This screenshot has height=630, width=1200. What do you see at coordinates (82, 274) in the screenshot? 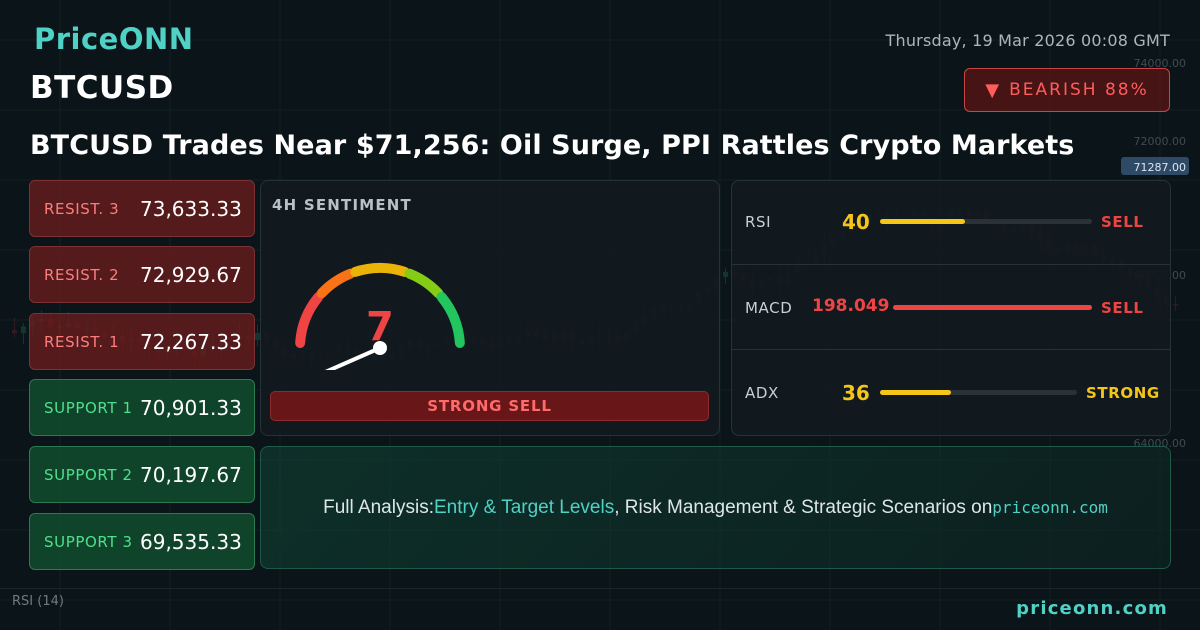
I see `level-label: RESIST. 2` at bounding box center [82, 274].